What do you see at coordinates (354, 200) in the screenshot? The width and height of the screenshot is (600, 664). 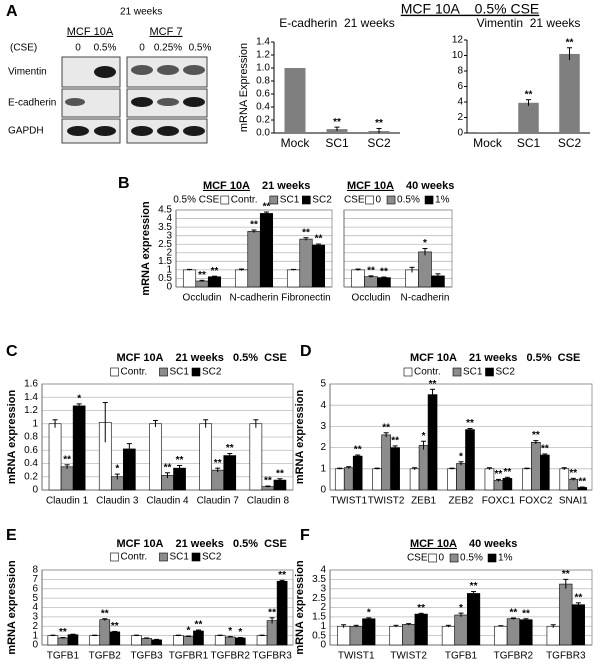 I see `legend-title: CSE` at bounding box center [354, 200].